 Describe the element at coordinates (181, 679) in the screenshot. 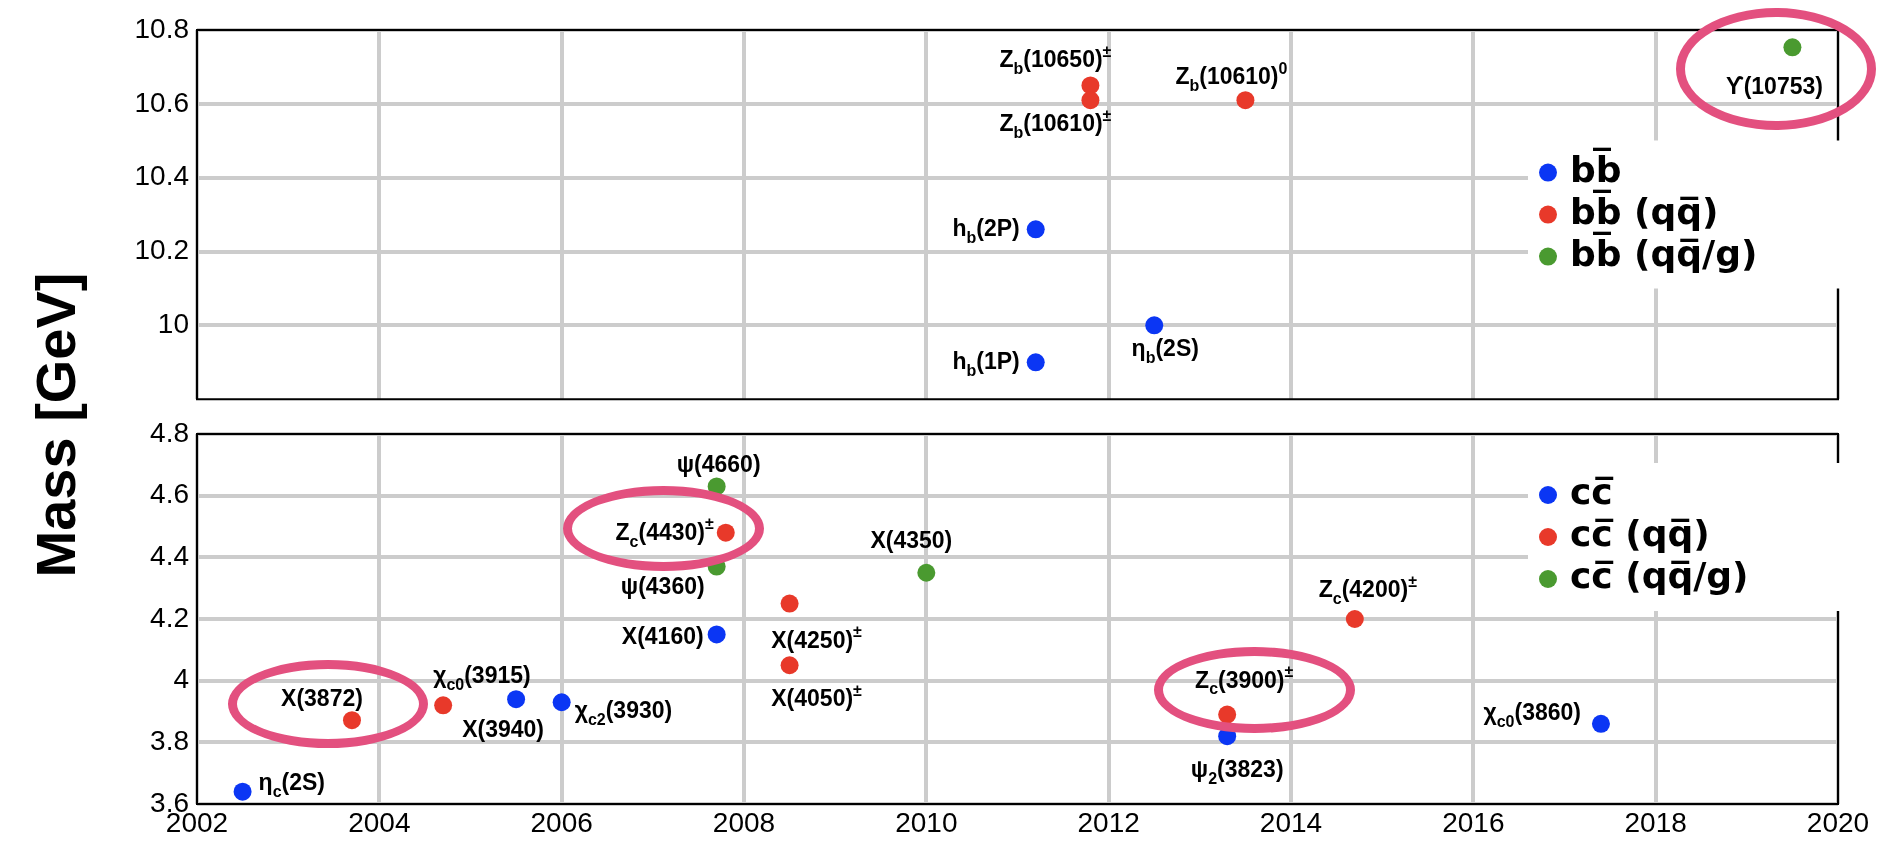

I see `y-tick-label: 4` at that location.